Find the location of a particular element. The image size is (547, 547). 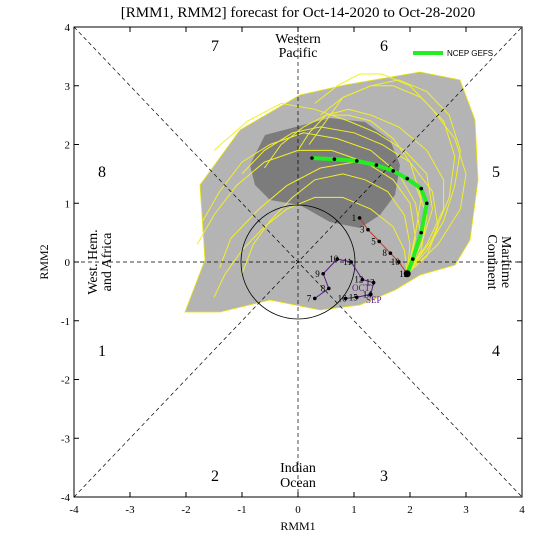

region-left-line1: West. Hem. is located at coordinates (93, 261).